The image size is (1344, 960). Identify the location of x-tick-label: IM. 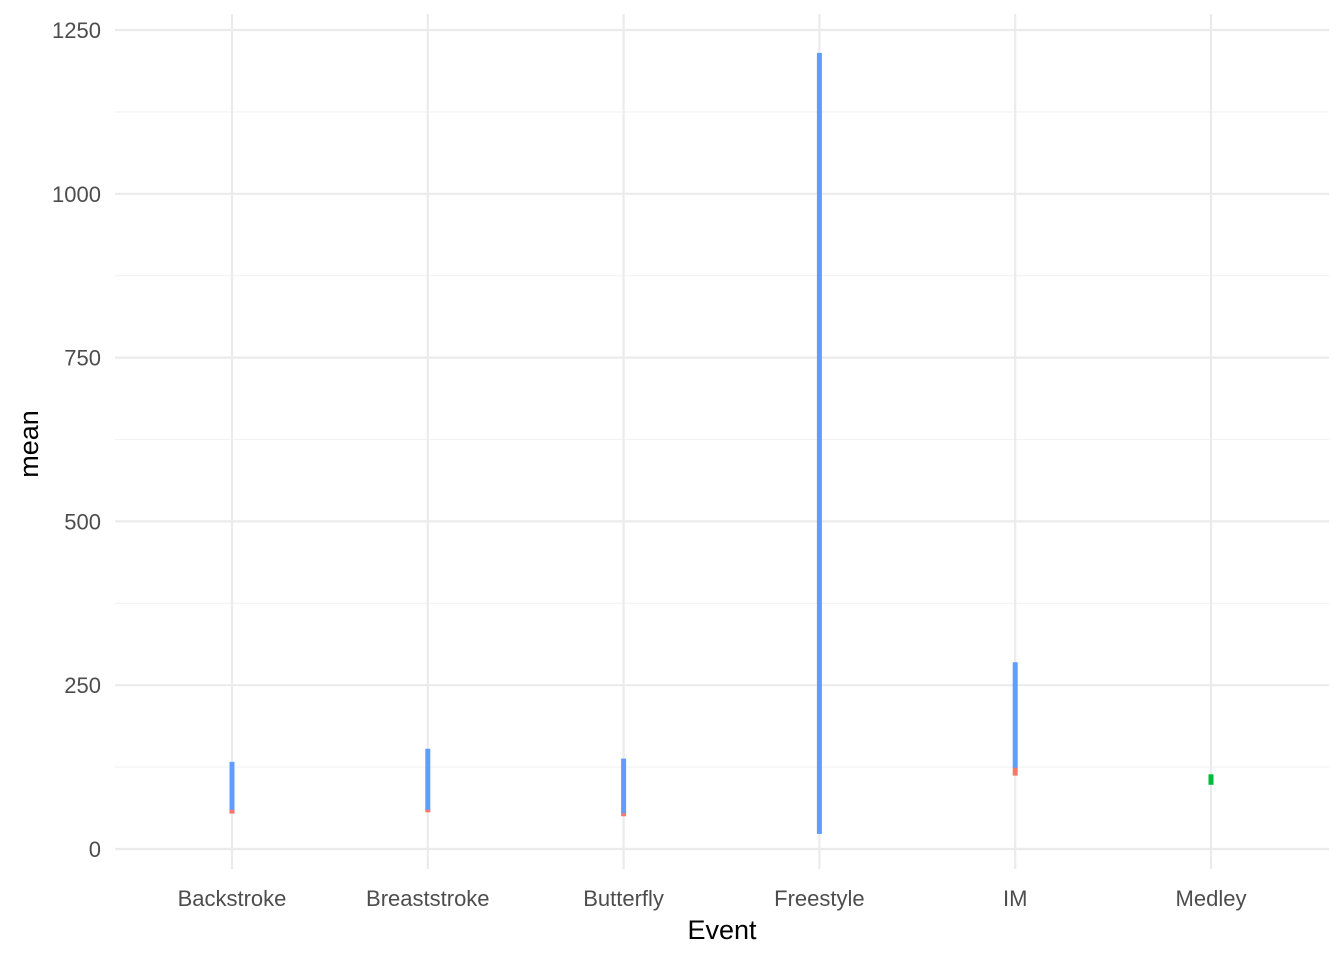
(1015, 898).